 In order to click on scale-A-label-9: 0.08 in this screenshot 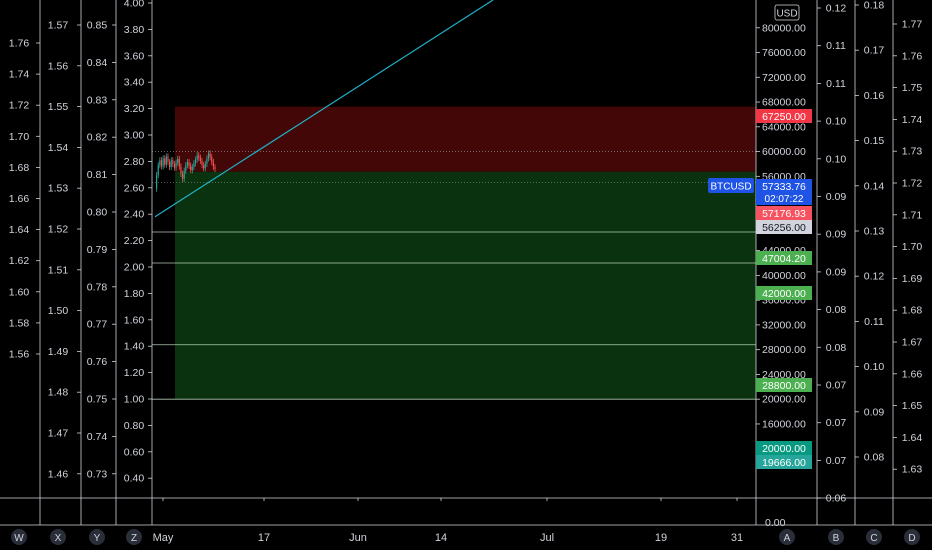, I will do `click(836, 348)`.